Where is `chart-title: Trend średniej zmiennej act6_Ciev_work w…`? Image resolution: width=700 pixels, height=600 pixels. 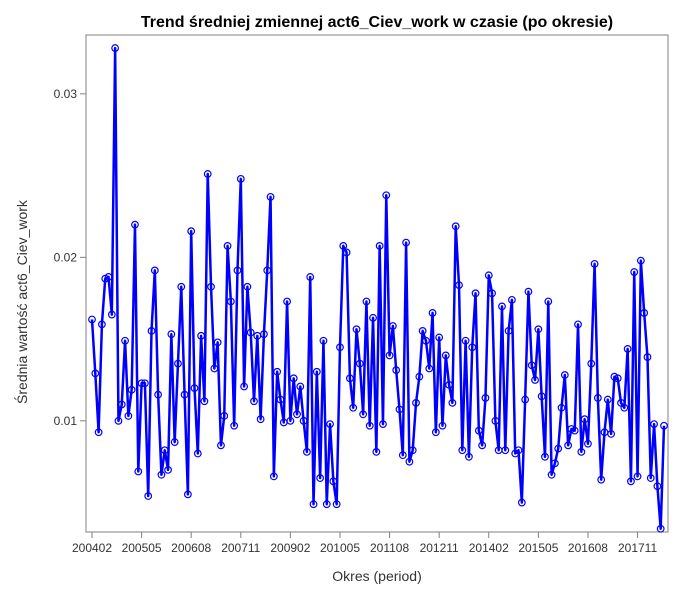 chart-title: Trend średniej zmiennej act6_Ciev_work w… is located at coordinates (377, 22).